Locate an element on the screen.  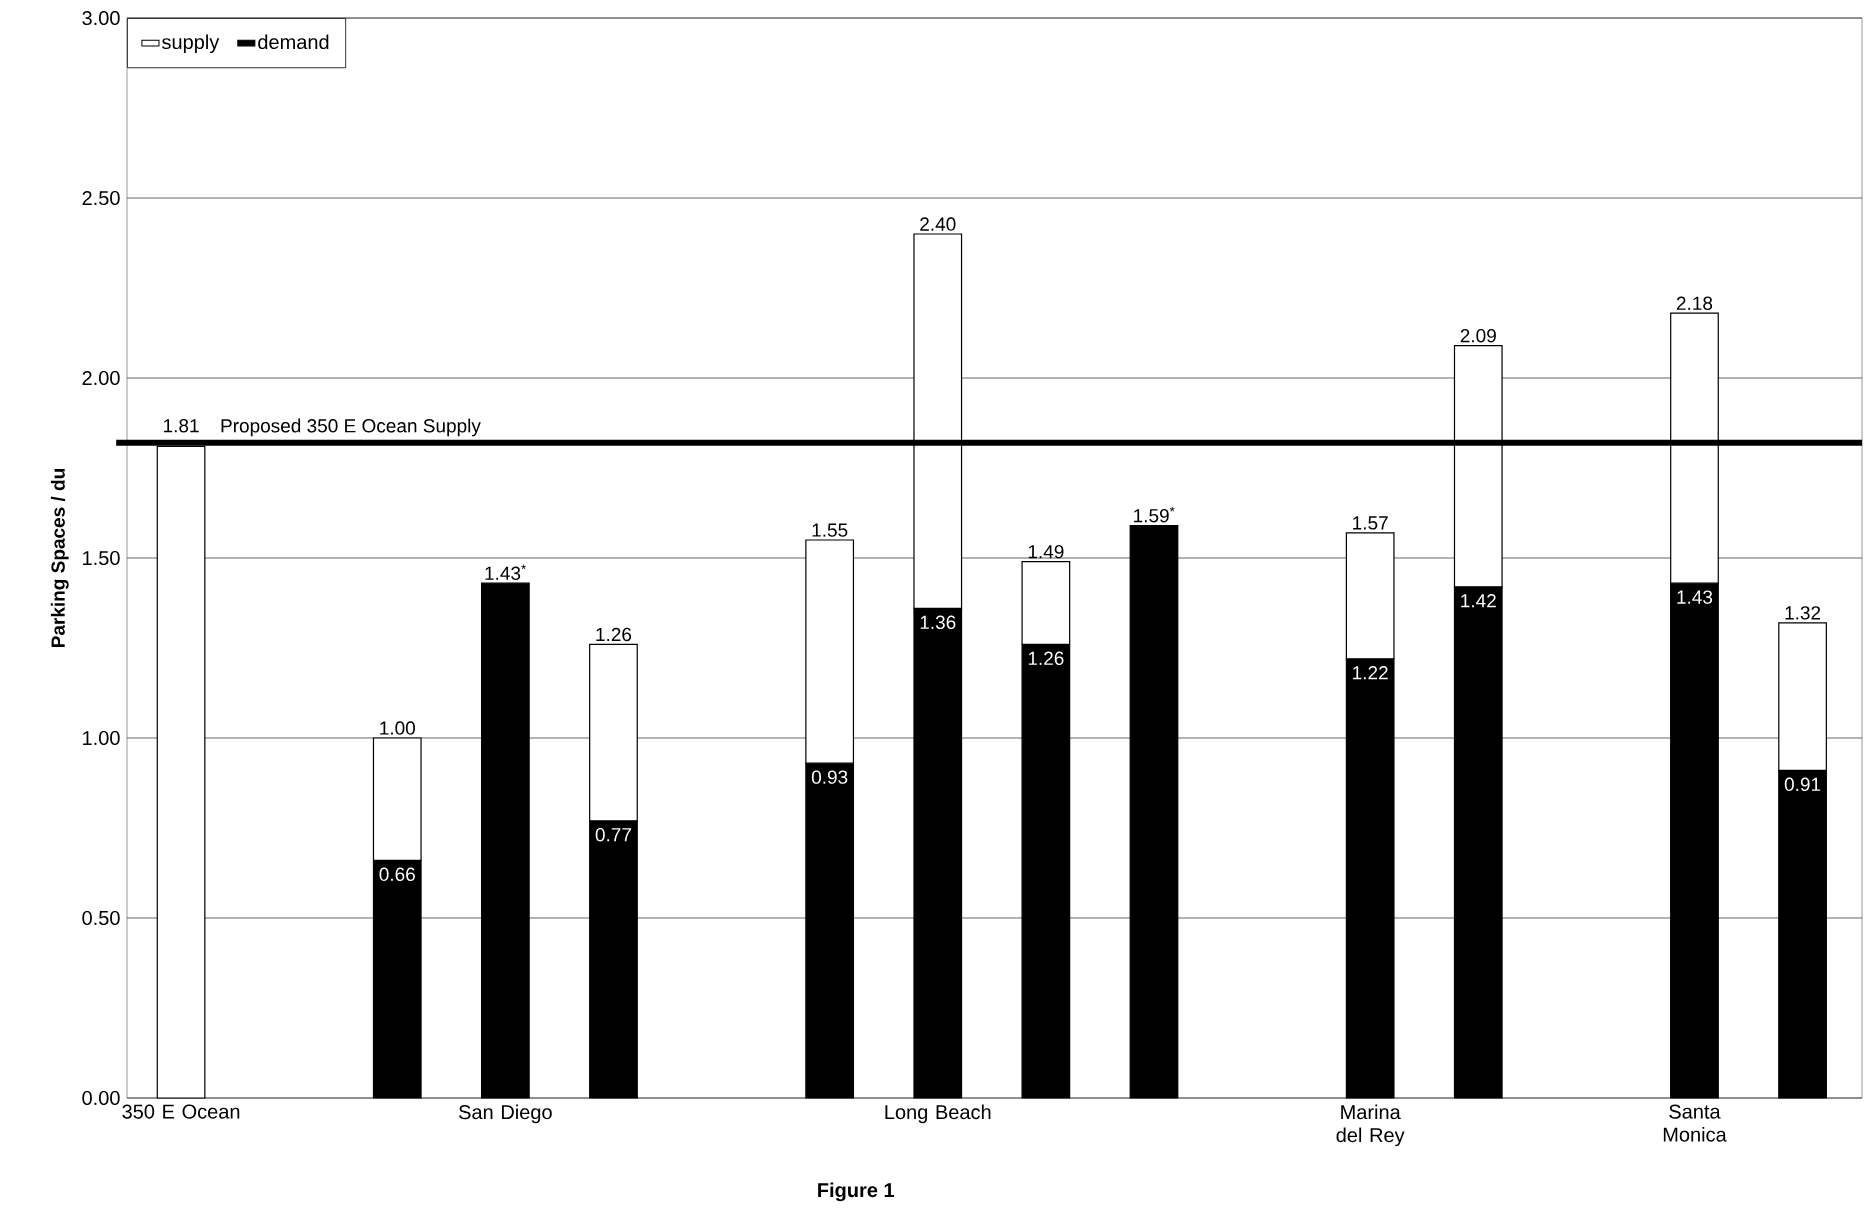
data-label: 1.43 is located at coordinates (1695, 597).